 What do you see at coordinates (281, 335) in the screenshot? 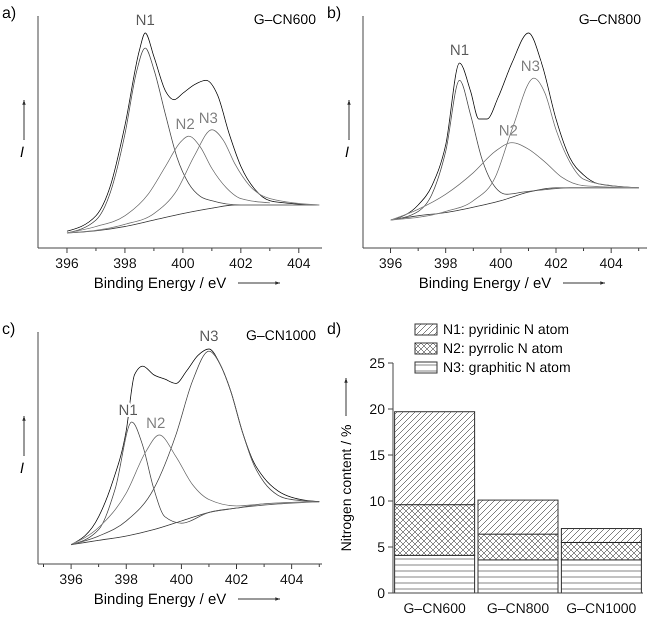
I see `text: G–CN1000` at bounding box center [281, 335].